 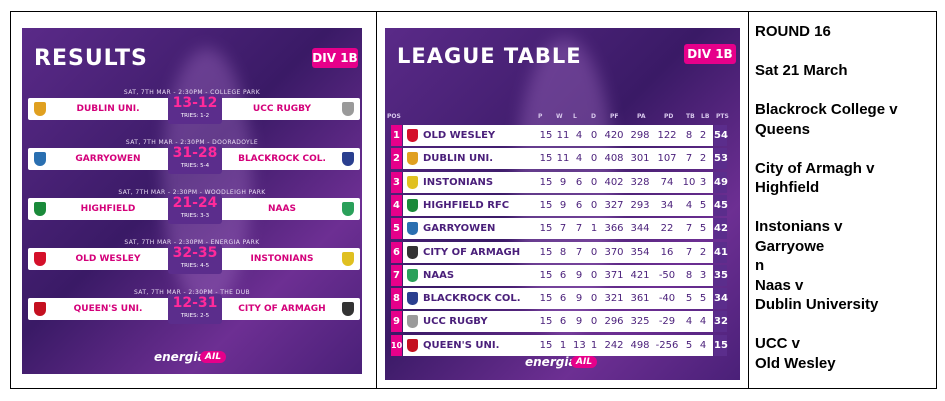 What do you see at coordinates (667, 205) in the screenshot?
I see `stat-pd: 34` at bounding box center [667, 205].